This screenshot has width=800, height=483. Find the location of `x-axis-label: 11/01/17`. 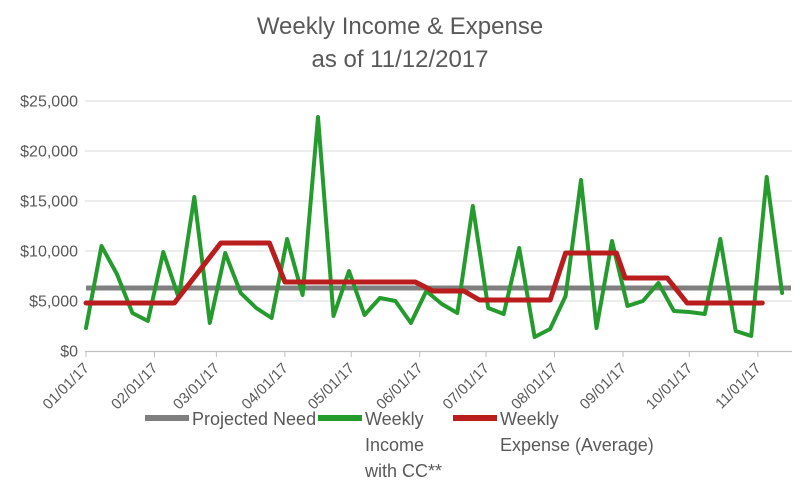

x-axis-label: 11/01/17 is located at coordinates (738, 386).